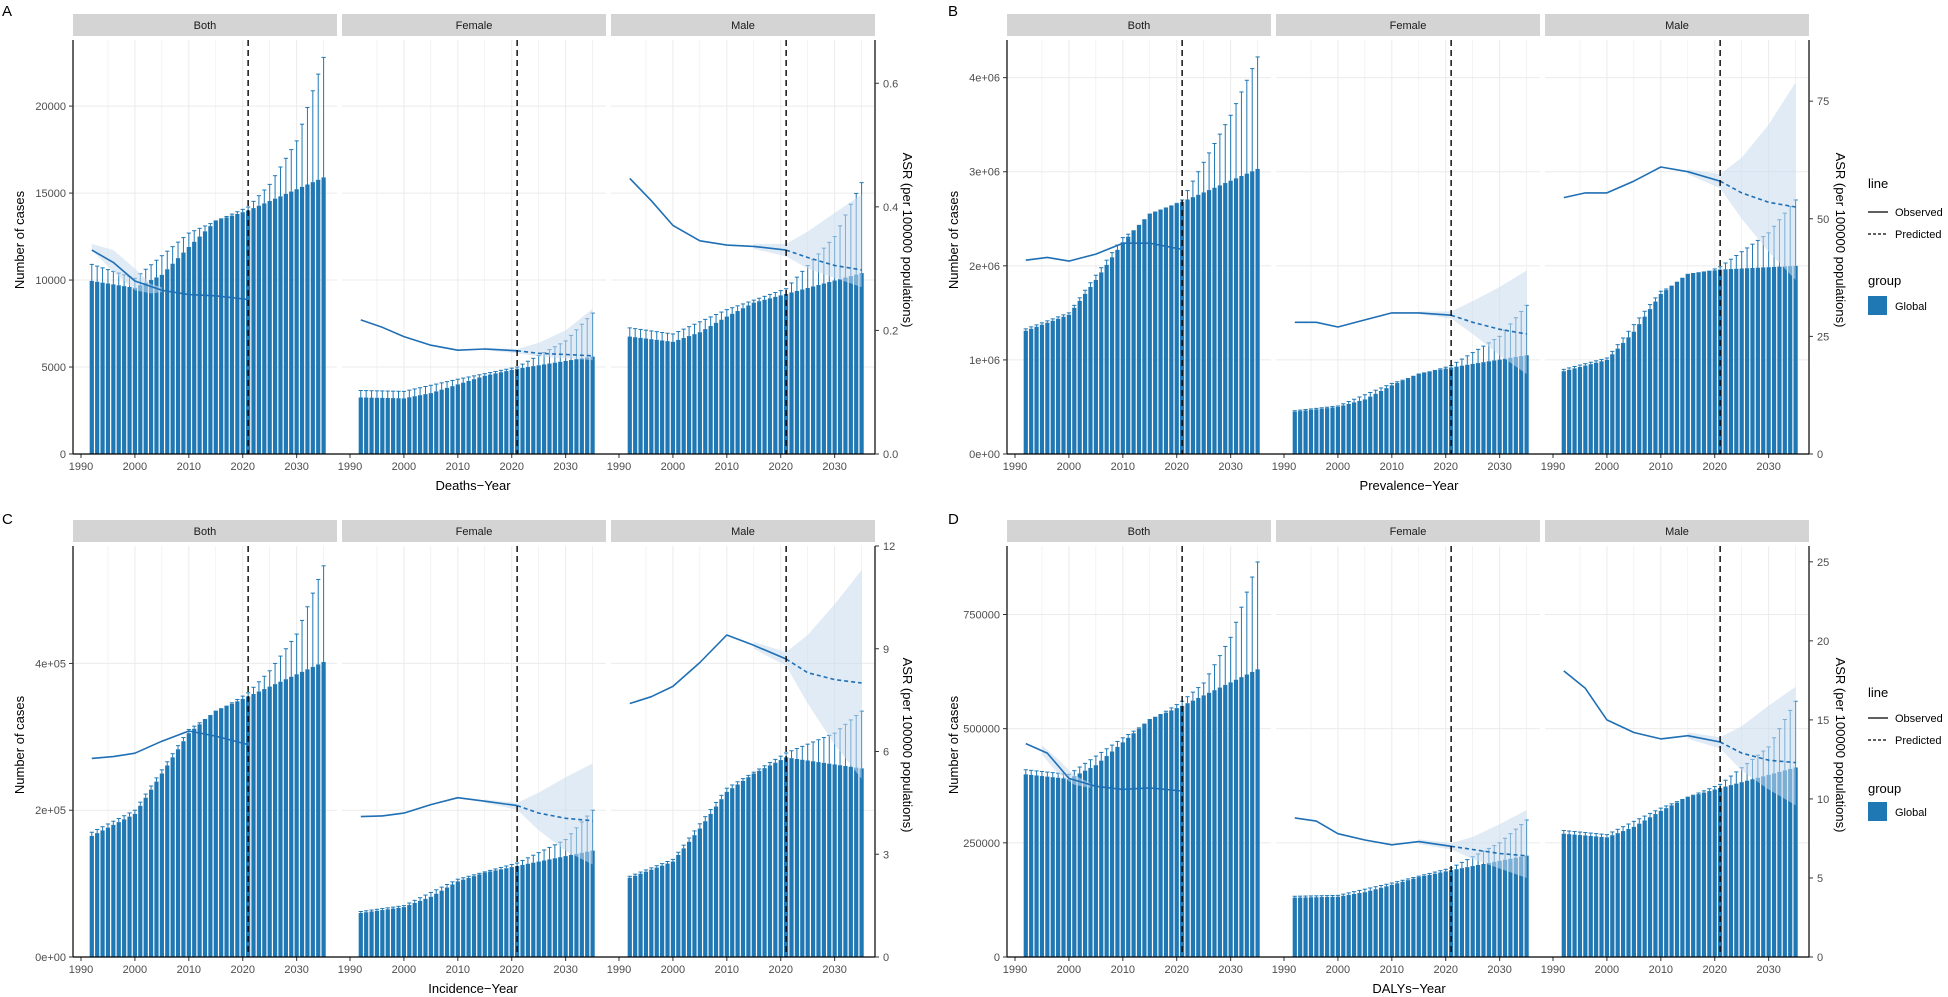  Describe the element at coordinates (7, 519) in the screenshot. I see `panel-letter-c: C` at that location.